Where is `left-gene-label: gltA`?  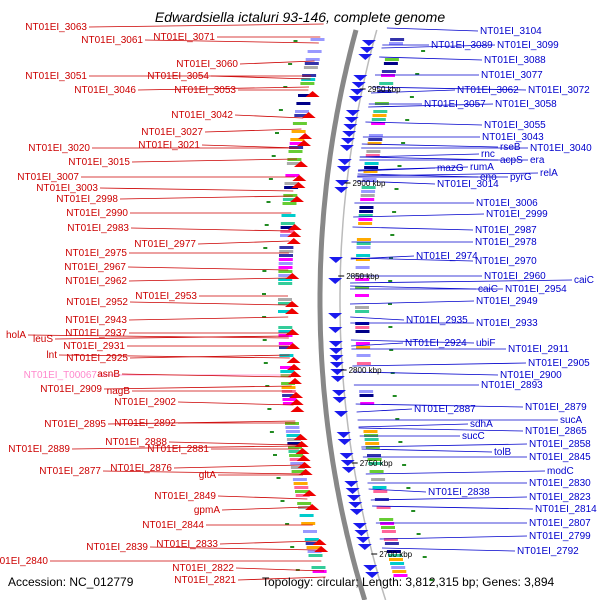 left-gene-label: gltA is located at coordinates (208, 475).